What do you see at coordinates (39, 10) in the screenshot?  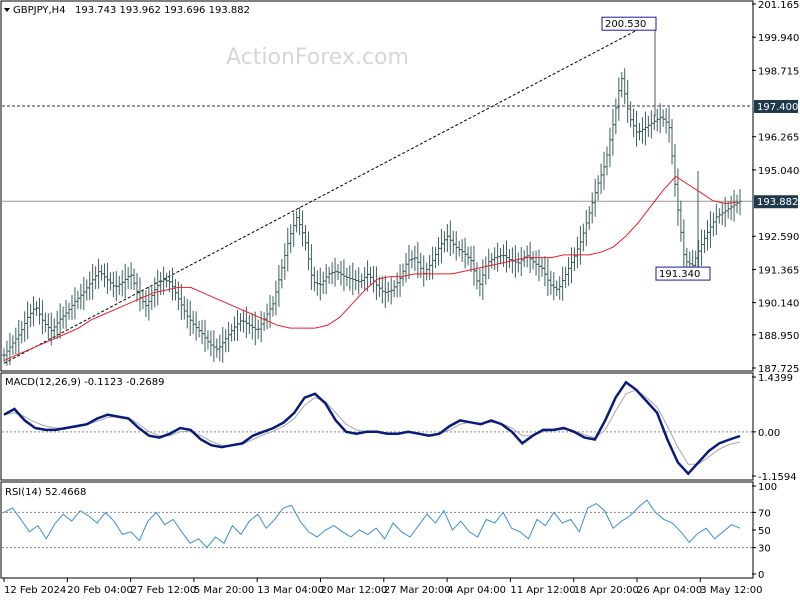 I see `symbol-label: GBPJPY,H4` at bounding box center [39, 10].